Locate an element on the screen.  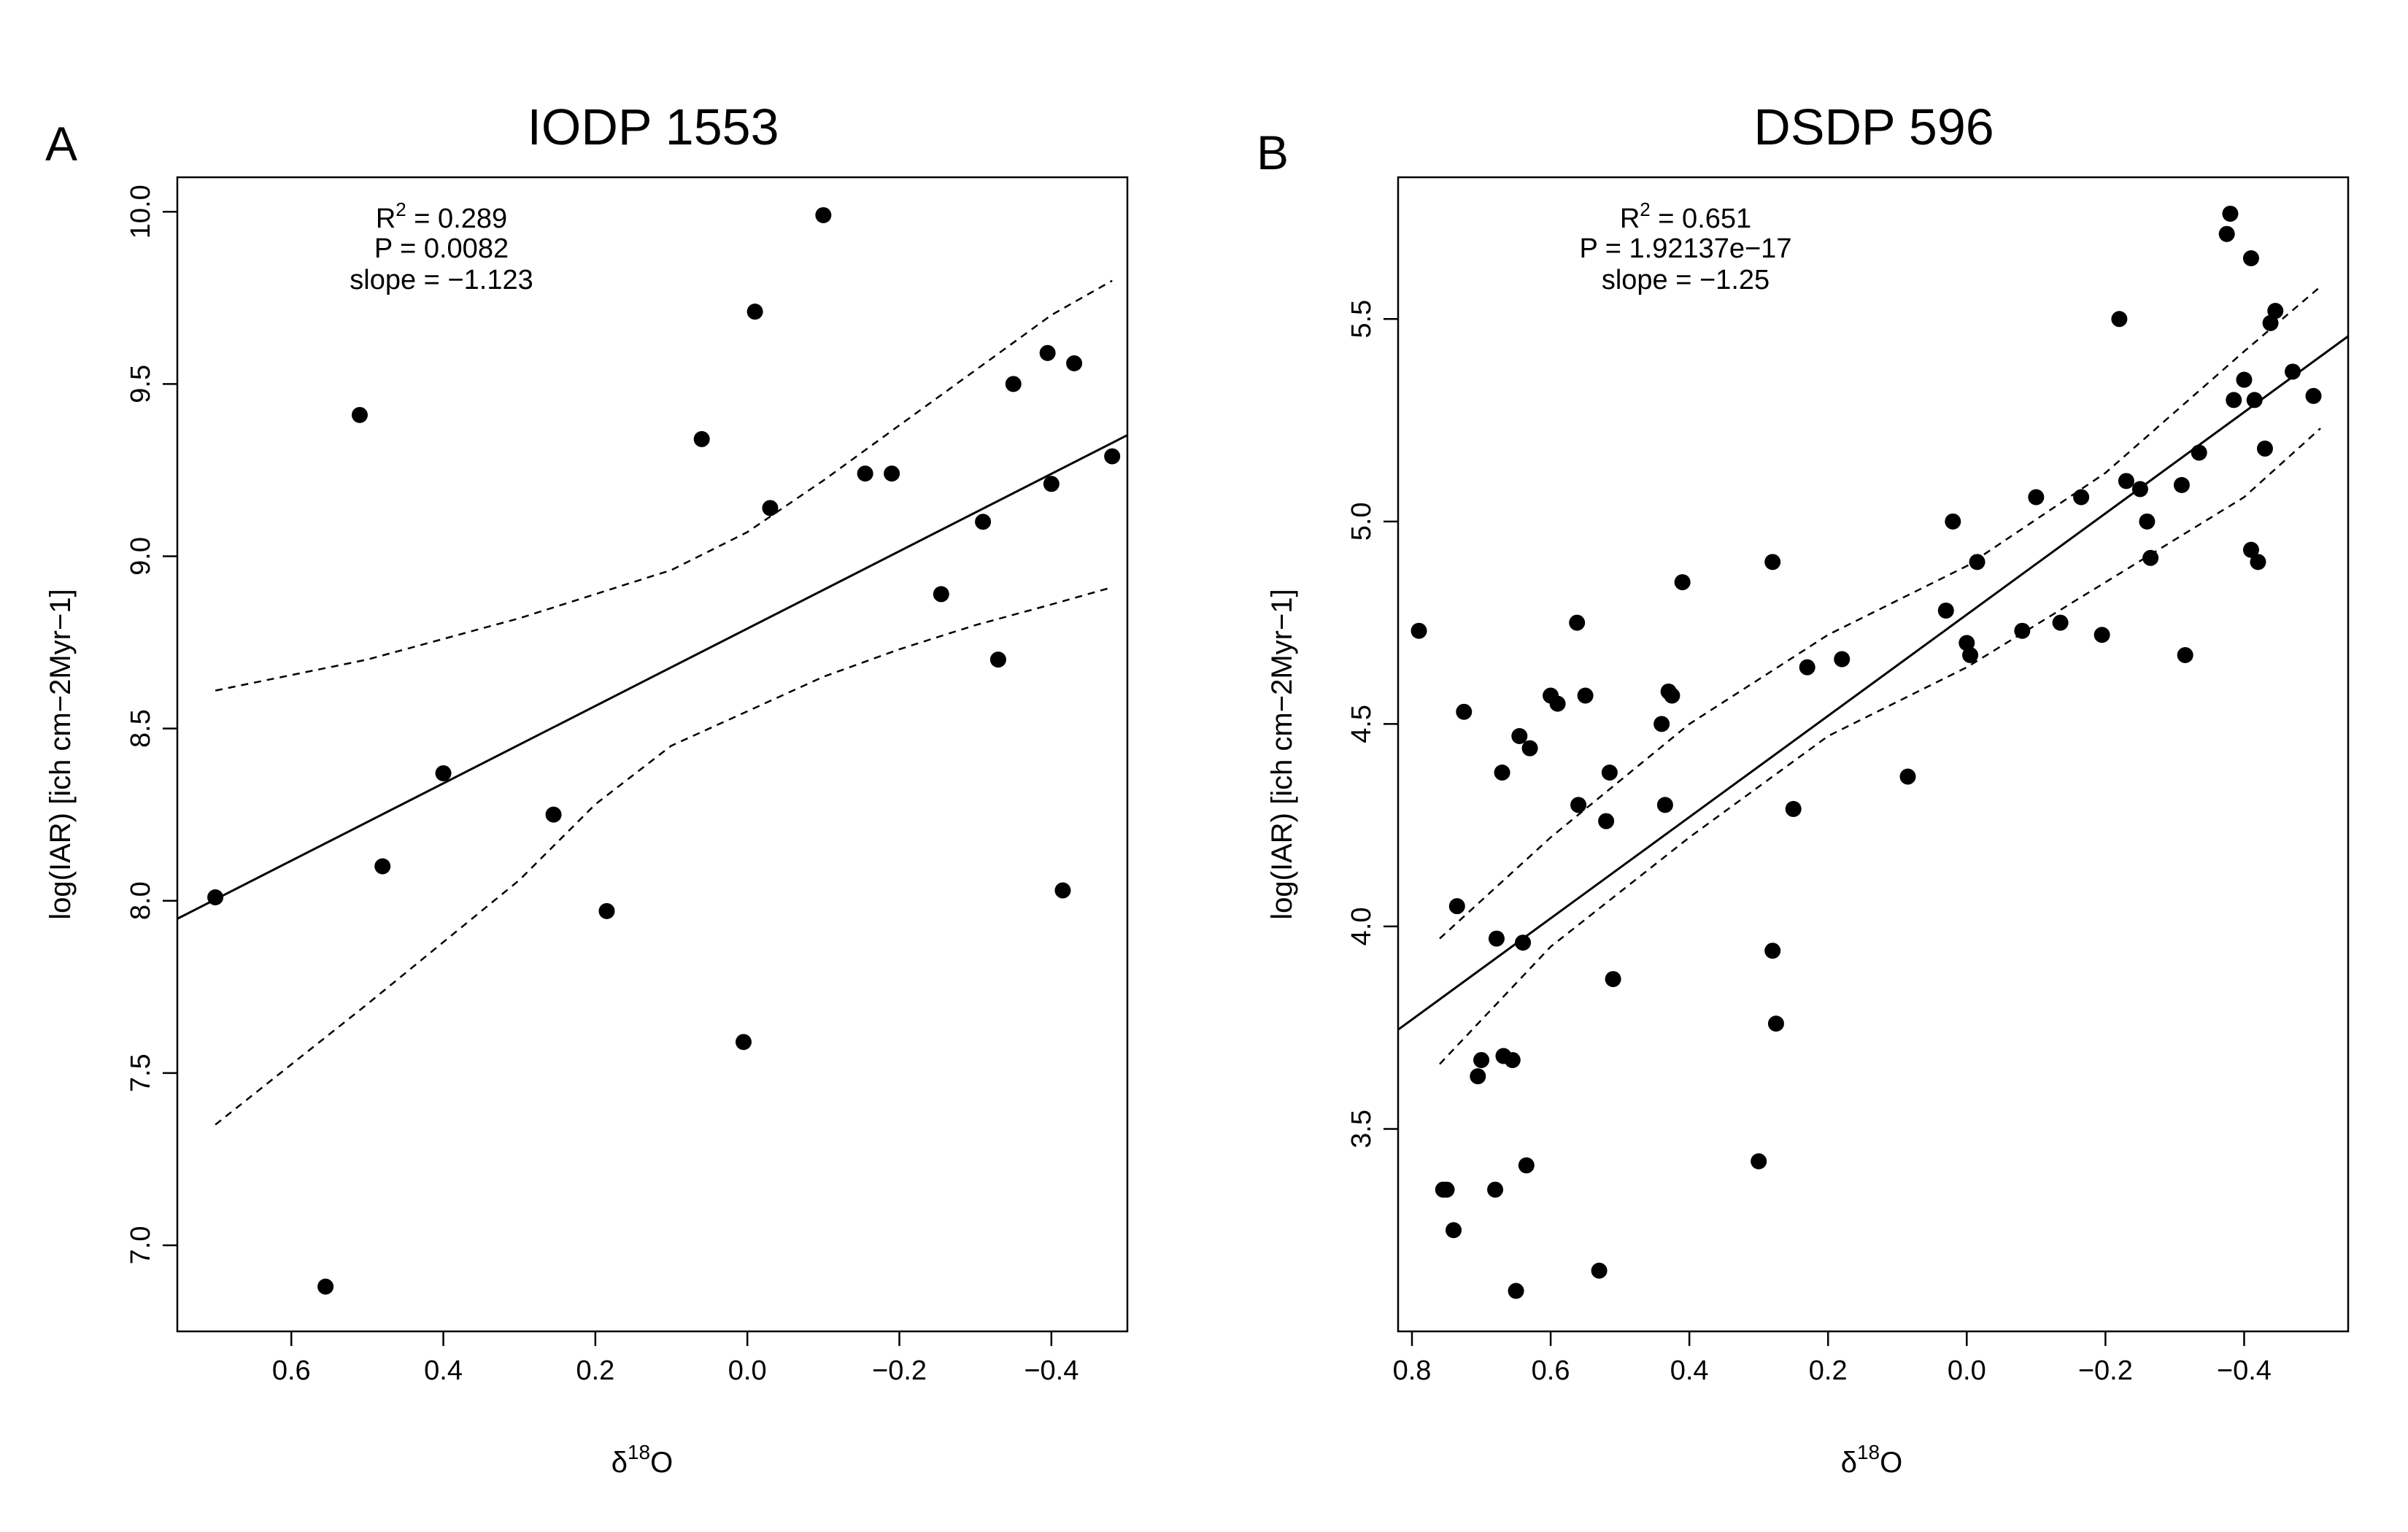
y-tick-label: 4.0 is located at coordinates (1361, 926).